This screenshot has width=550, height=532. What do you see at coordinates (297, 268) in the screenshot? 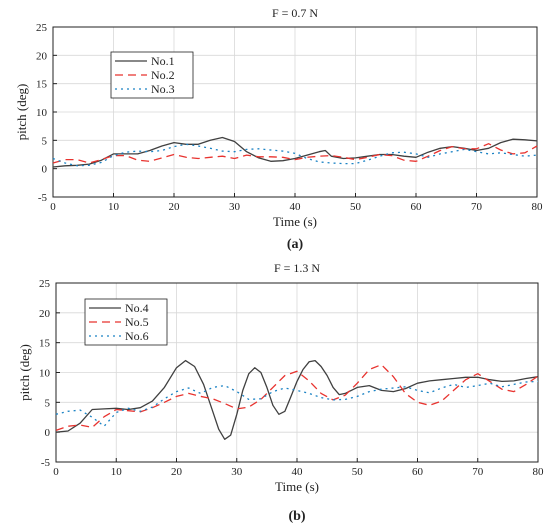
I see `chart-title: F = 1.3 N` at bounding box center [297, 268].